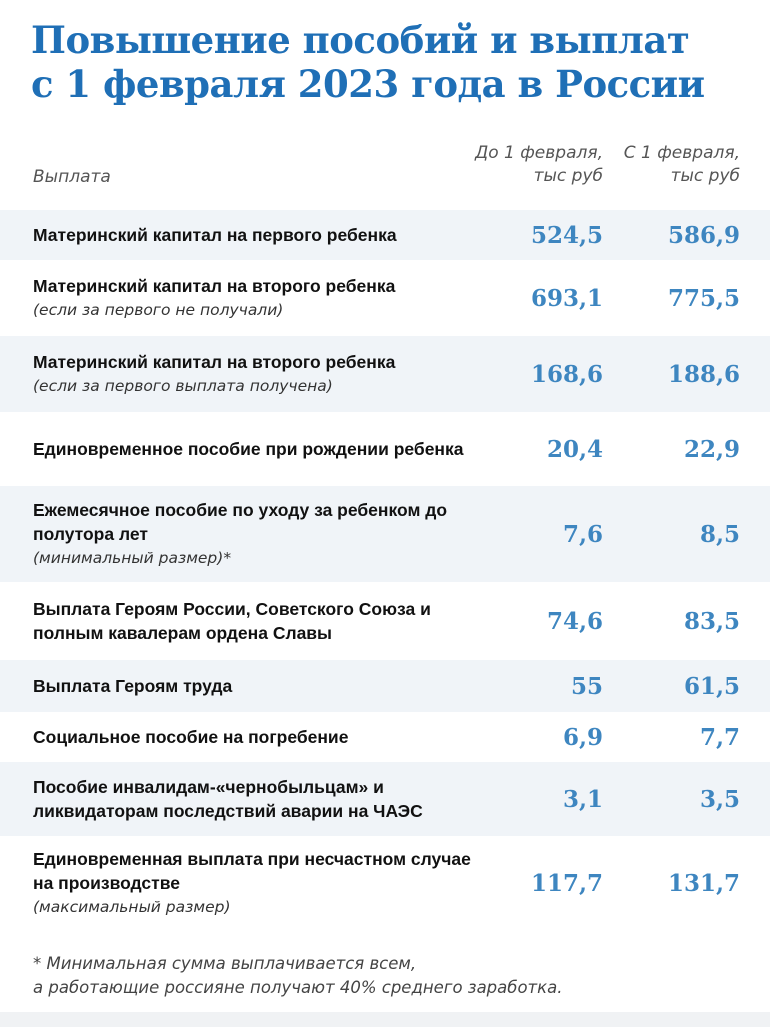  Describe the element at coordinates (215, 235) in the screenshot. I see `row-label-text: Материнский капитал на первого ребенка` at that location.